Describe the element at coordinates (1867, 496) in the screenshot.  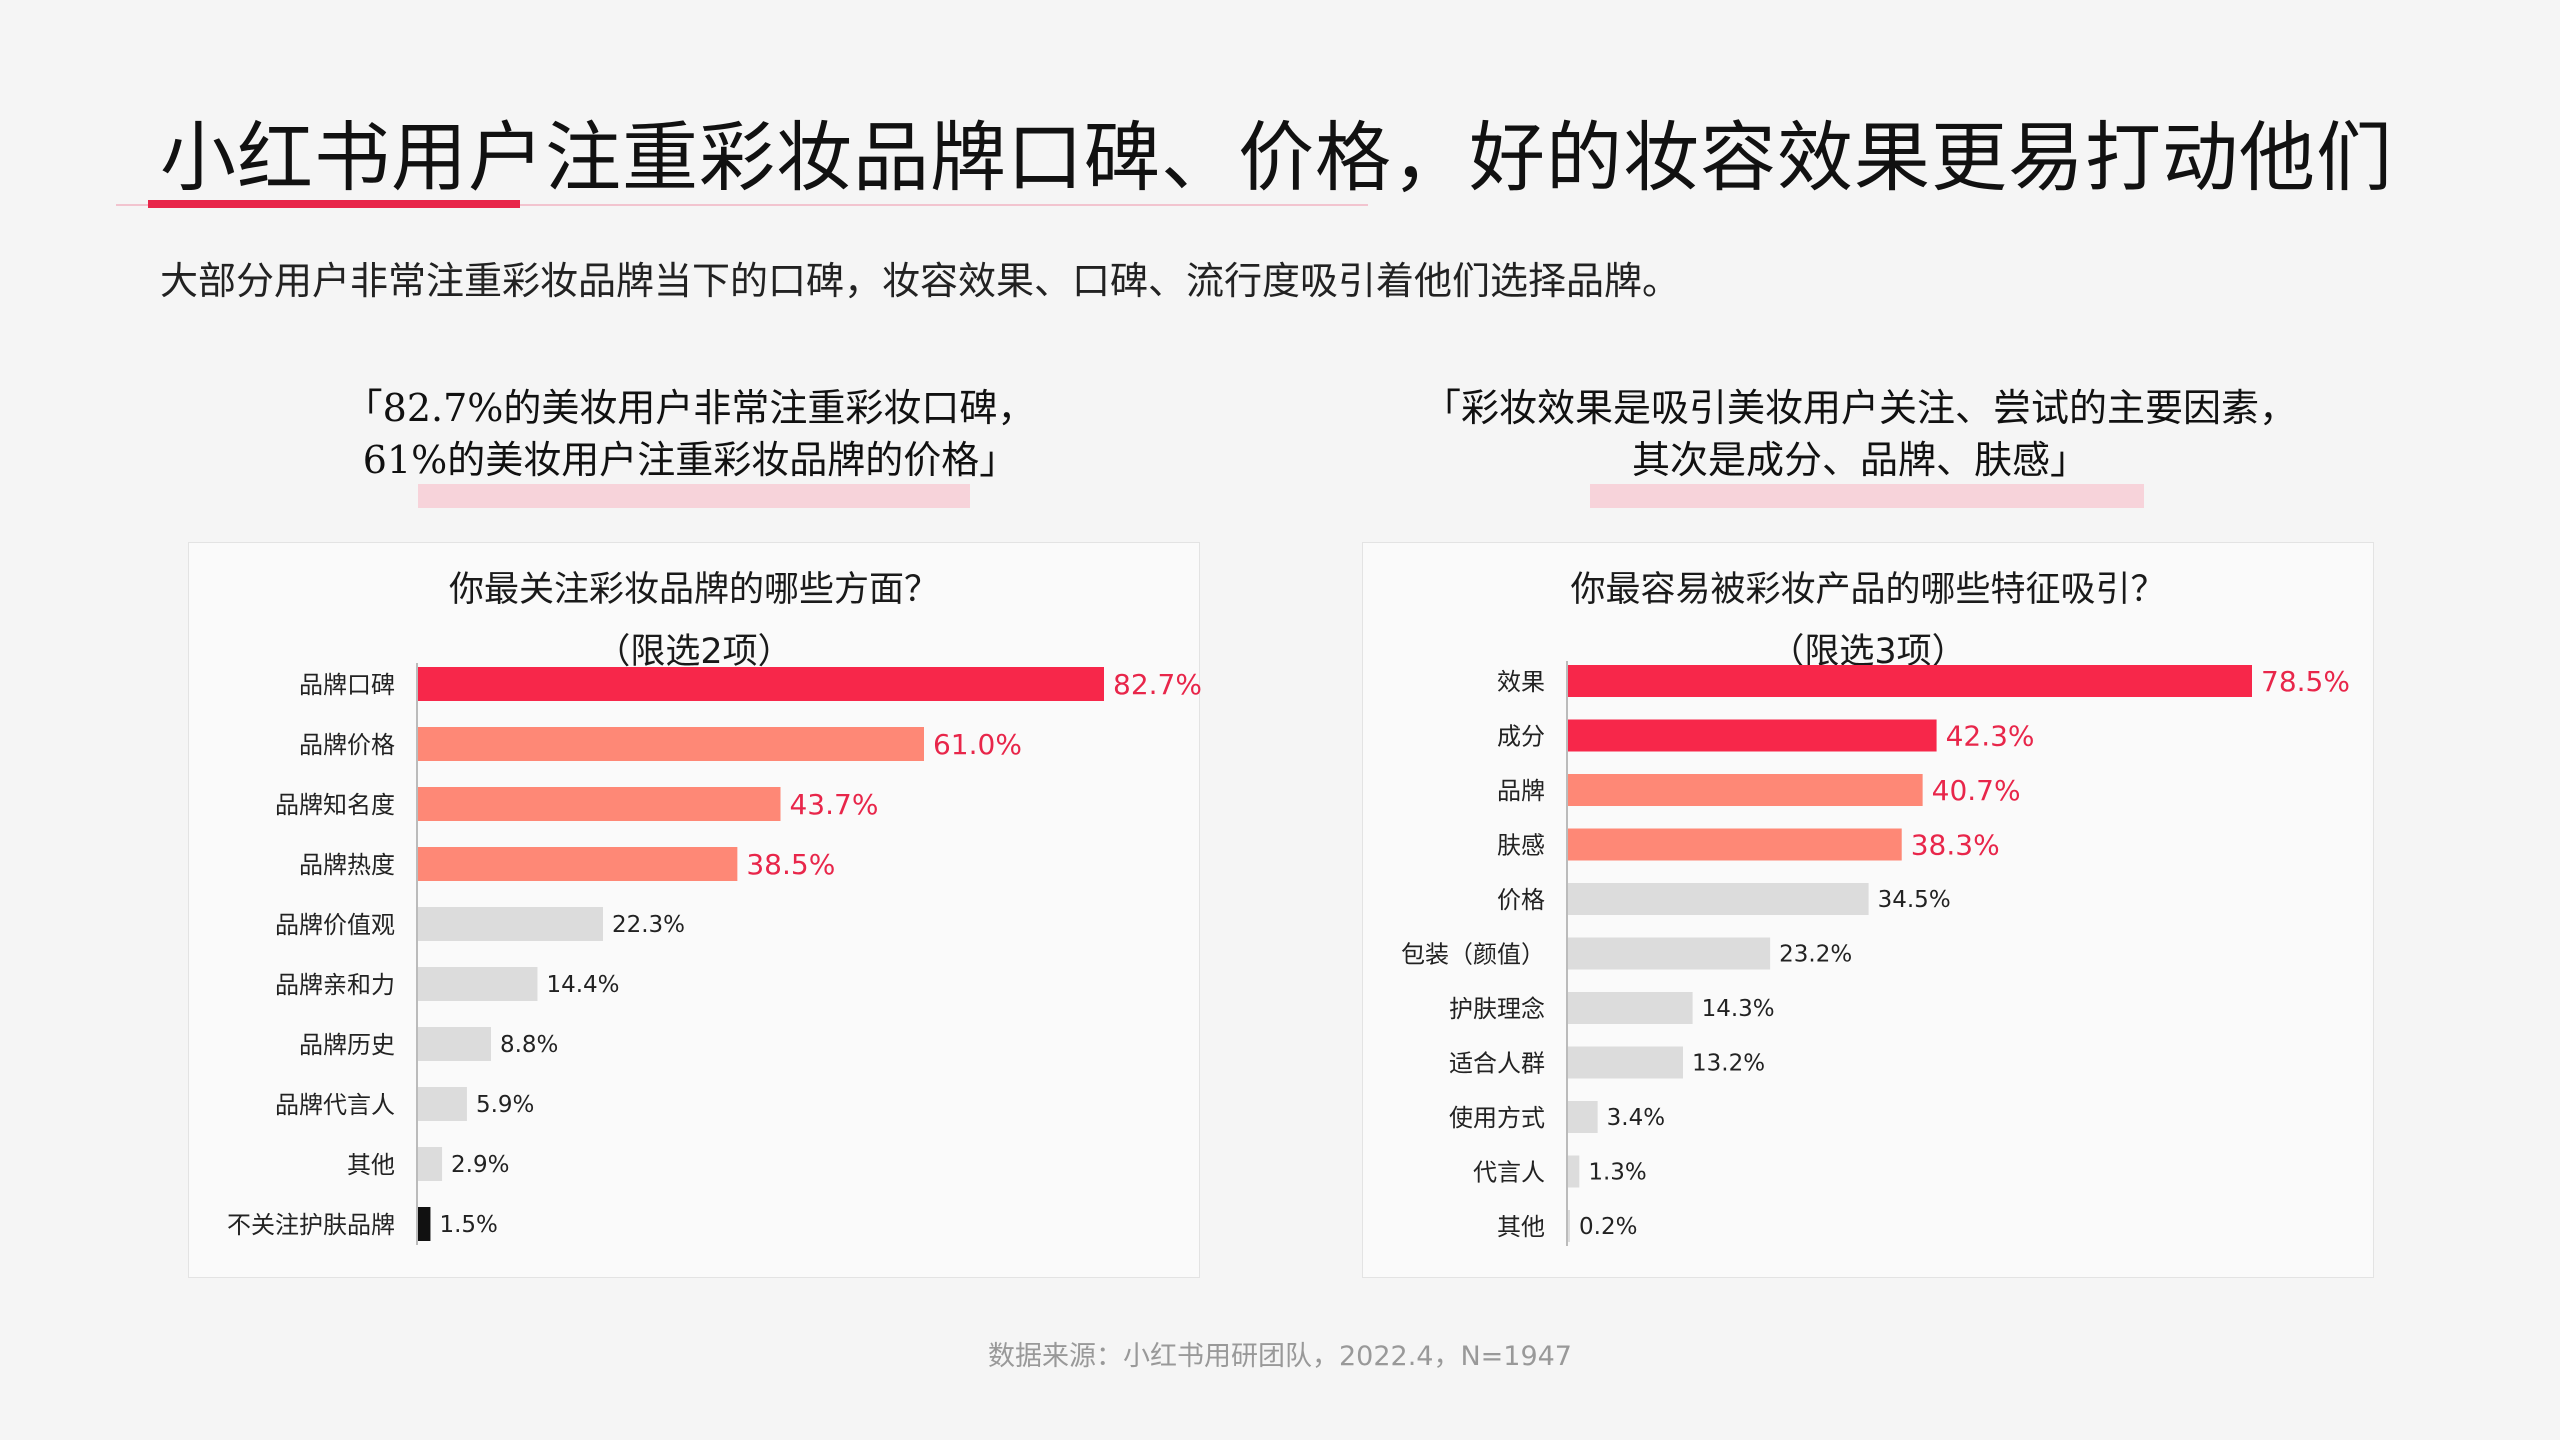
I see `right-quote-highlight` at that location.